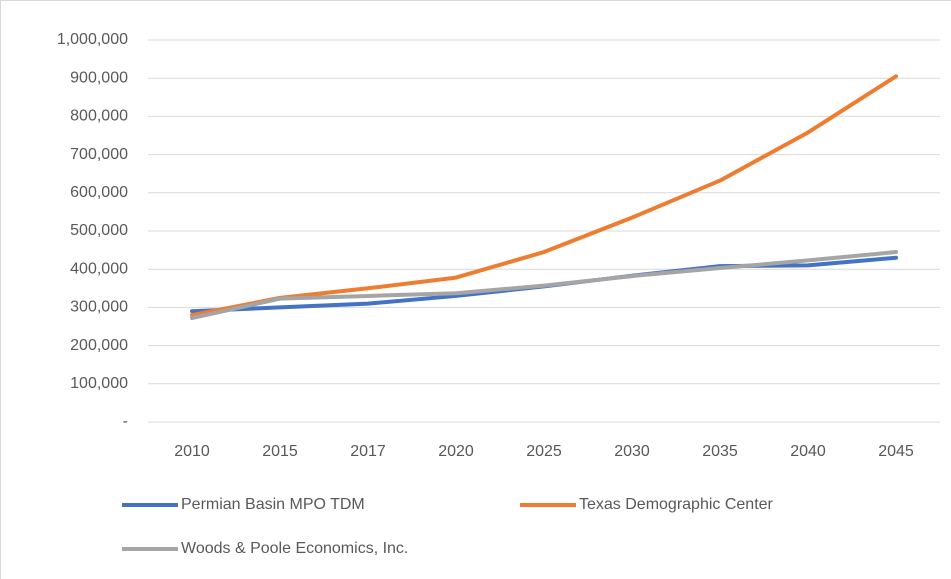 This screenshot has height=579, width=951. Describe the element at coordinates (273, 504) in the screenshot. I see `legend-label: Permian Basin MPO TDM` at that location.